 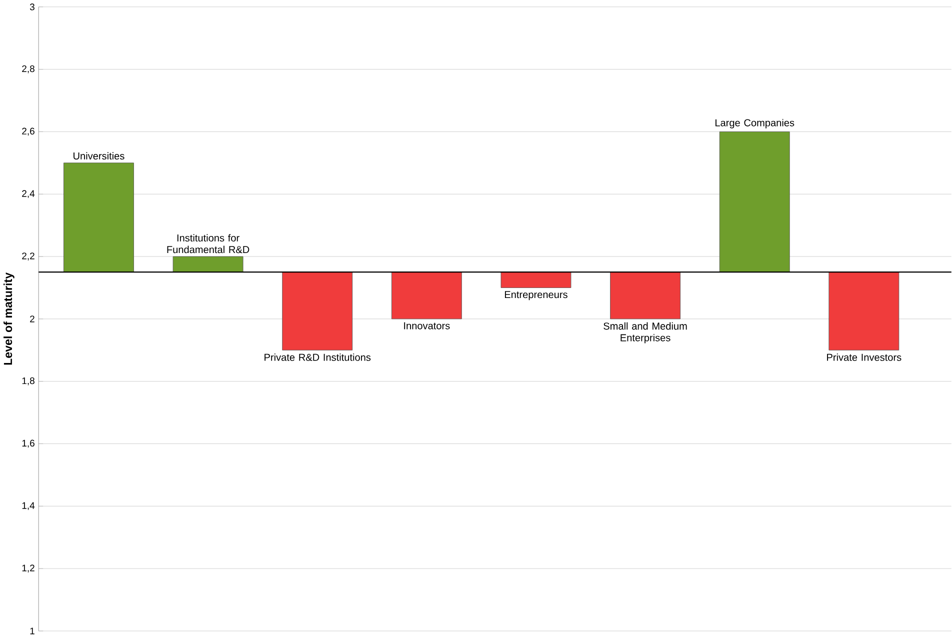 I want to click on y-tick-label: 2,6, so click(x=28, y=132).